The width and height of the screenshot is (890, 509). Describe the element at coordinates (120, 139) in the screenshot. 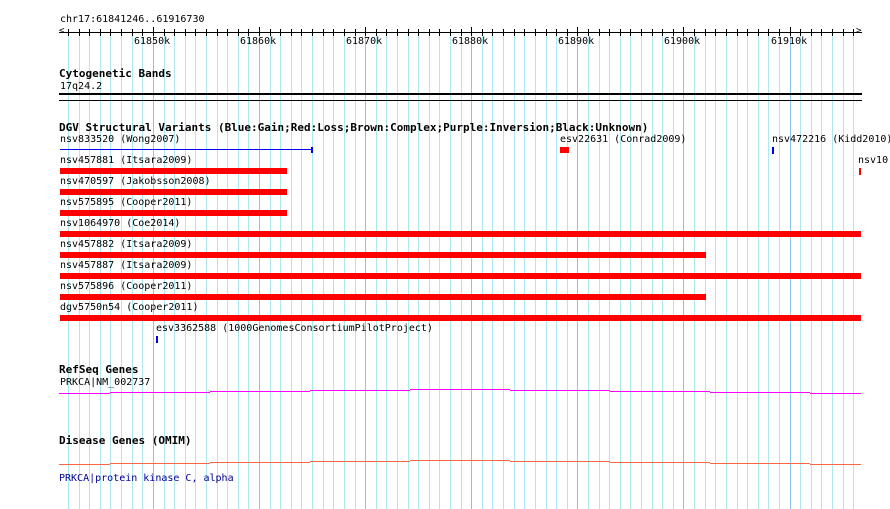

I see `variant-label: nsv833520 (Wong2007)` at that location.